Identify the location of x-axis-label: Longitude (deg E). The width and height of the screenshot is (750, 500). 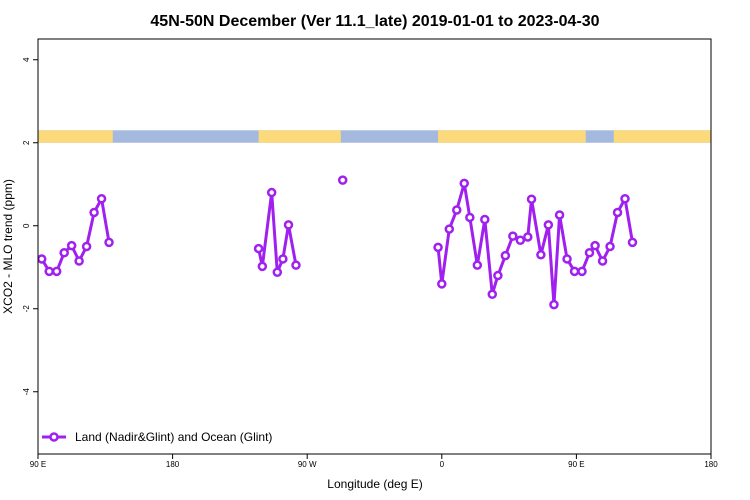
(374, 484).